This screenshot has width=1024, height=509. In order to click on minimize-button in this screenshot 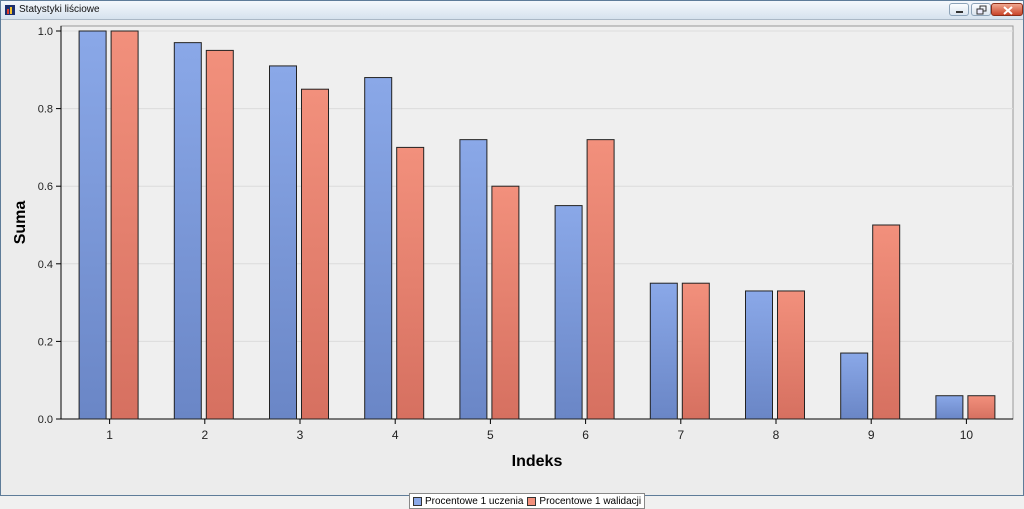, I will do `click(959, 9)`.